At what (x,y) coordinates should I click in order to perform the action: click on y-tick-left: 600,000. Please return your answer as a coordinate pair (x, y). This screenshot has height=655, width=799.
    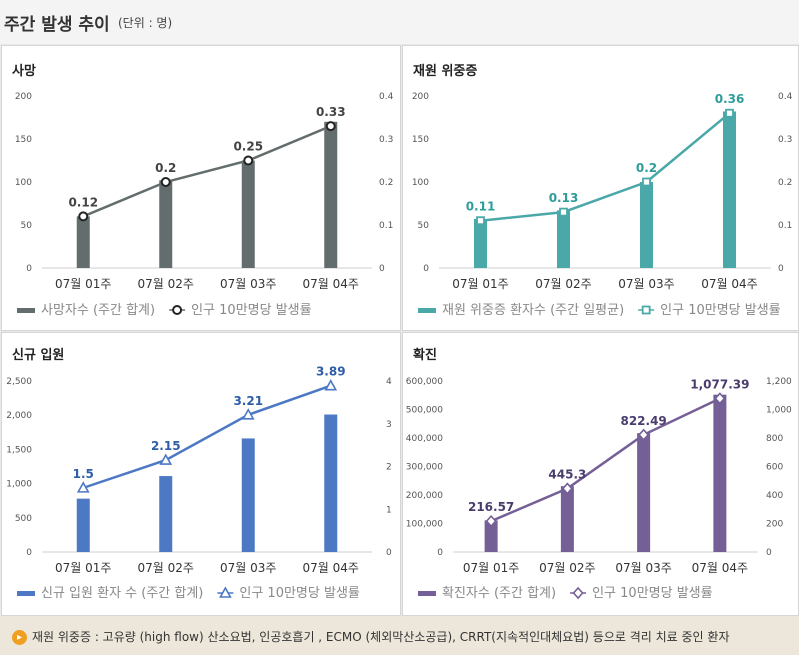
    Looking at the image, I should click on (424, 382).